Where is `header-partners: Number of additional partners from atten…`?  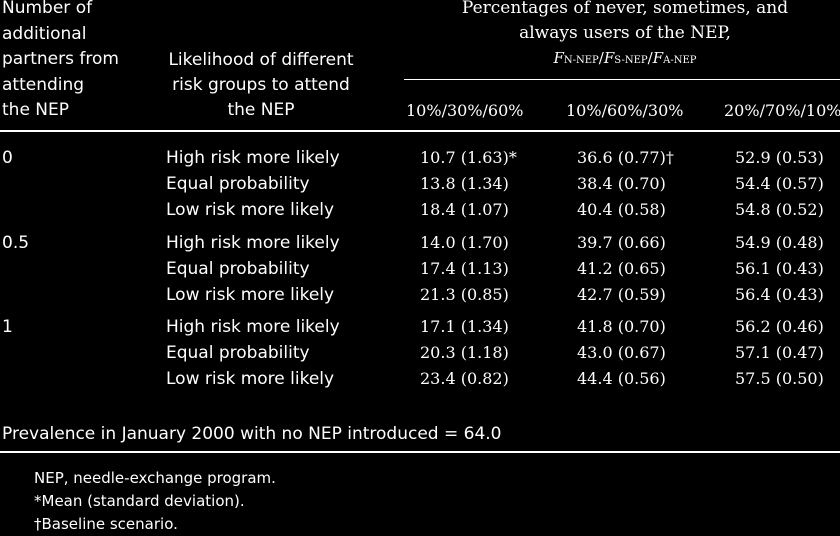
header-partners: Number of additional partners from atten… is located at coordinates (82, 62).